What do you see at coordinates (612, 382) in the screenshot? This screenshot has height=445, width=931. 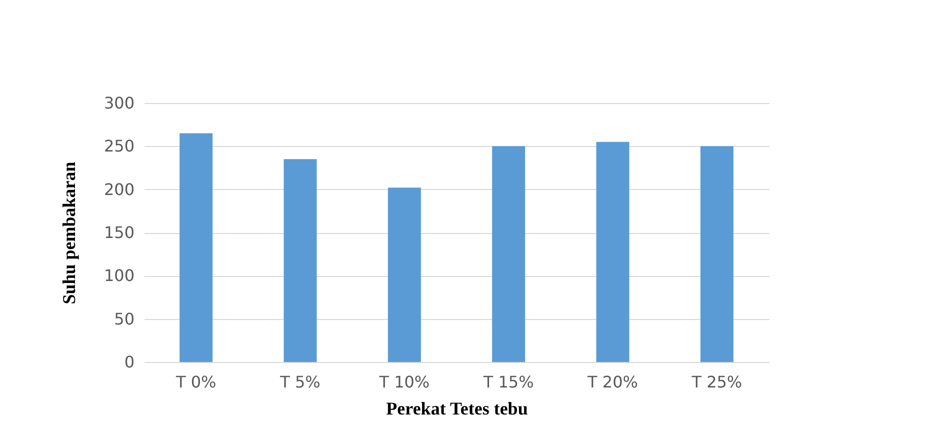 I see `x-tick-label: T 20%` at bounding box center [612, 382].